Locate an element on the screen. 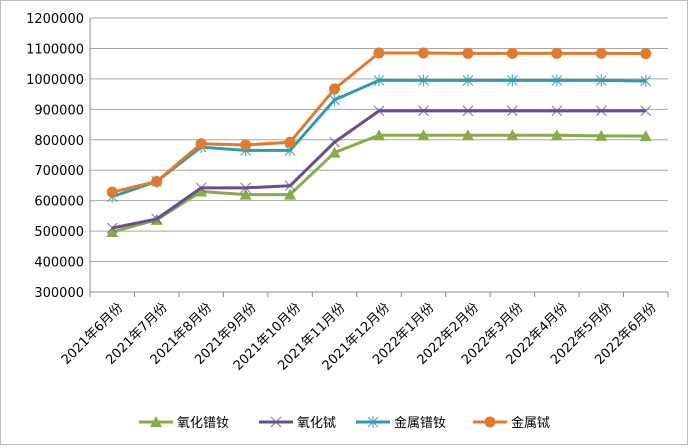 The width and height of the screenshot is (688, 448). legend-item: 氧化镨钕 is located at coordinates (184, 423).